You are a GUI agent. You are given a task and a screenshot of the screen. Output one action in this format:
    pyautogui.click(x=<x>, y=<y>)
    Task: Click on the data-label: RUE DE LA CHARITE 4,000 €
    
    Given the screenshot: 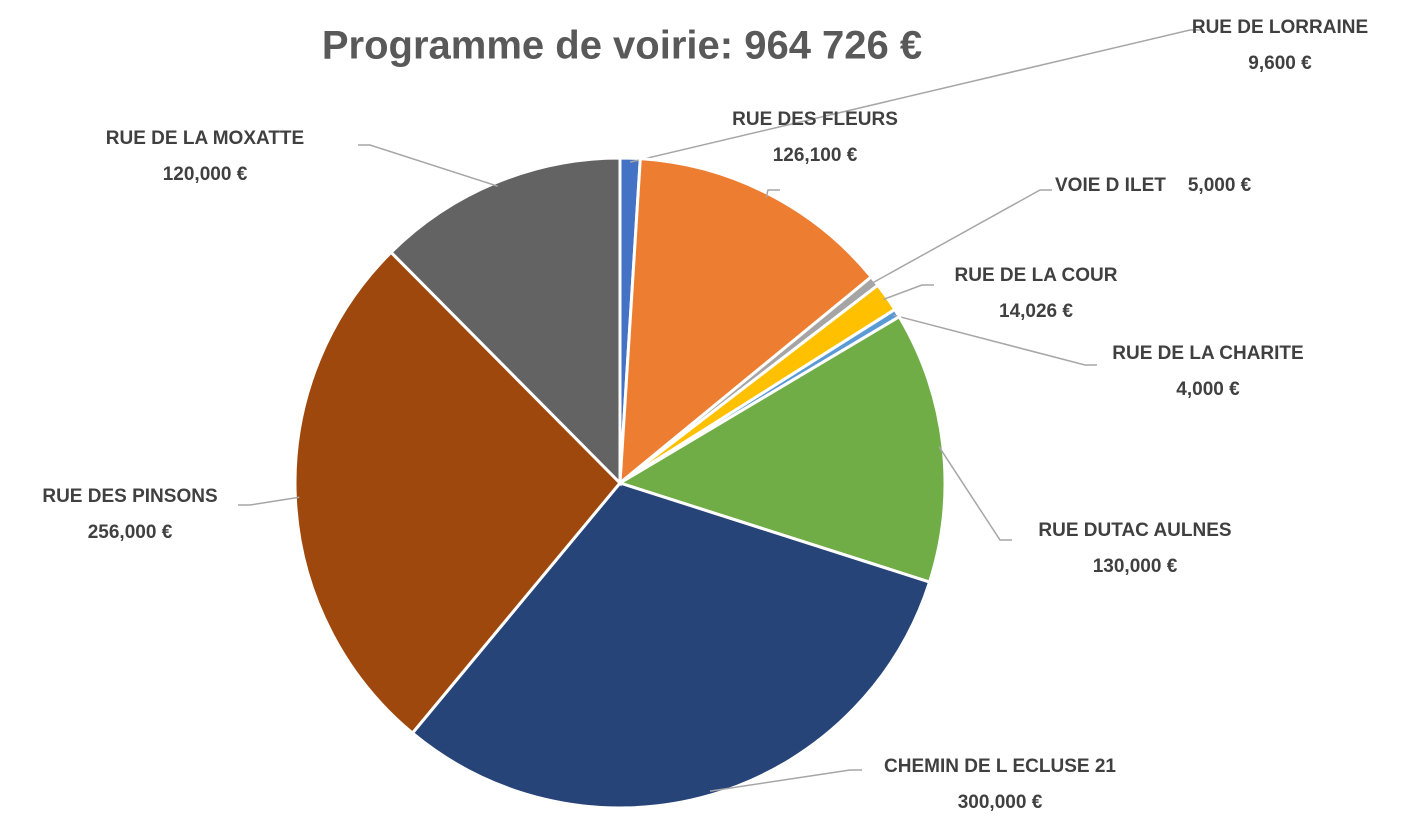 What is the action you would take?
    pyautogui.click(x=1207, y=371)
    